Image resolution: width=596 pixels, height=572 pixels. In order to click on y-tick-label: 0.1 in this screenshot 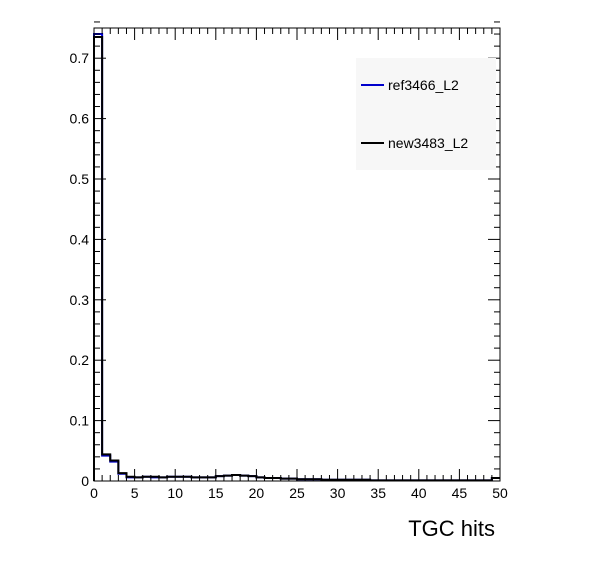, I will do `click(80, 421)`.